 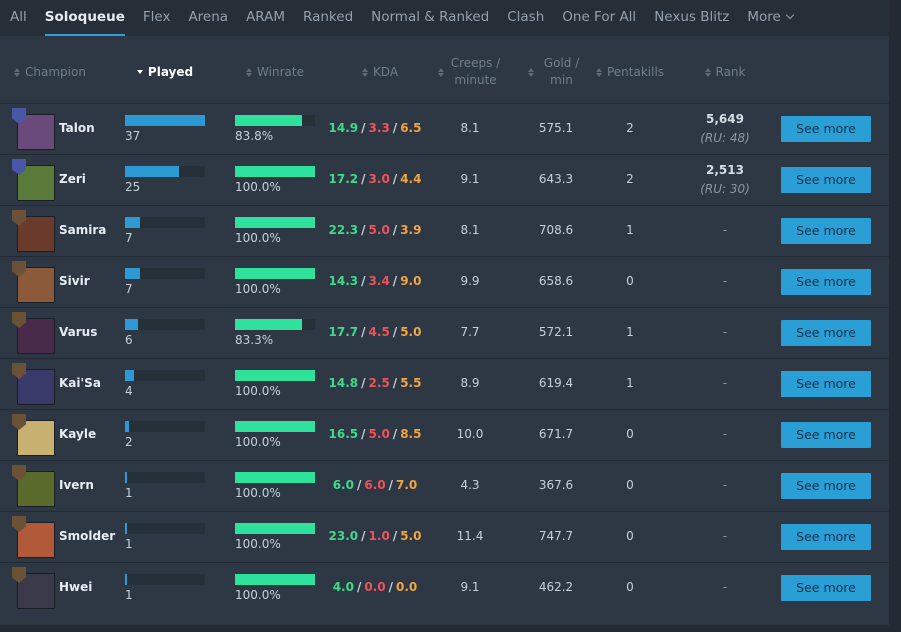 I want to click on tab-label: One For All, so click(x=599, y=17).